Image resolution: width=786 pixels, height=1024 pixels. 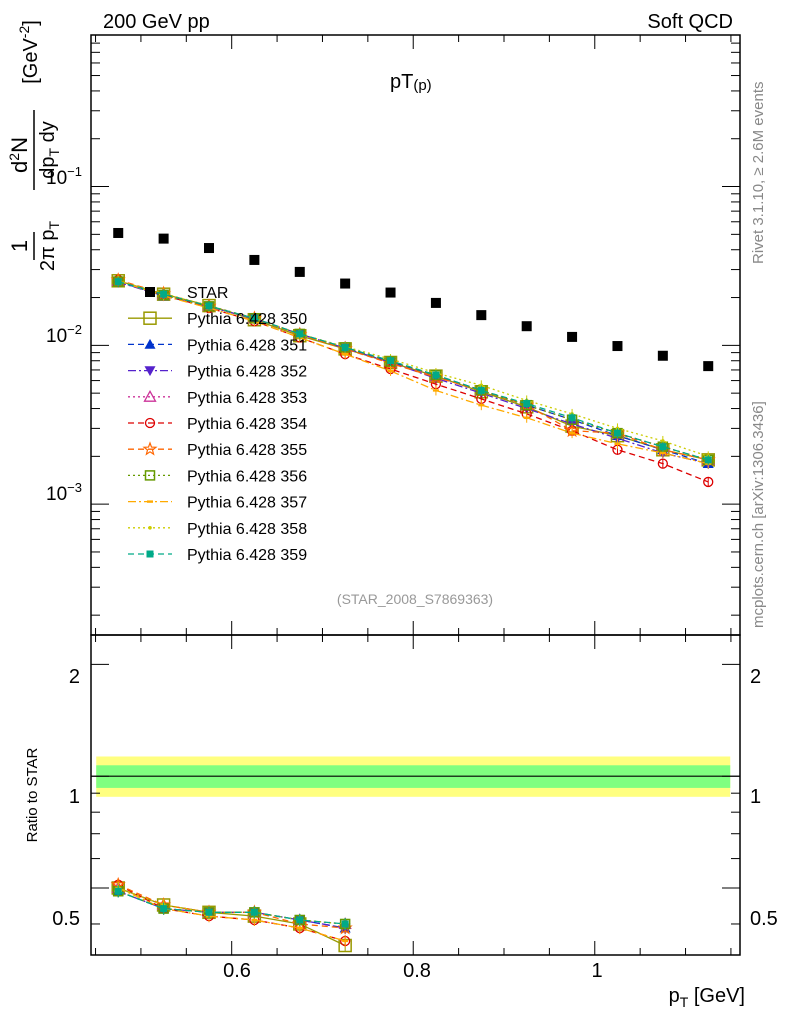 I want to click on x-tick-1: 1, so click(x=596, y=971).